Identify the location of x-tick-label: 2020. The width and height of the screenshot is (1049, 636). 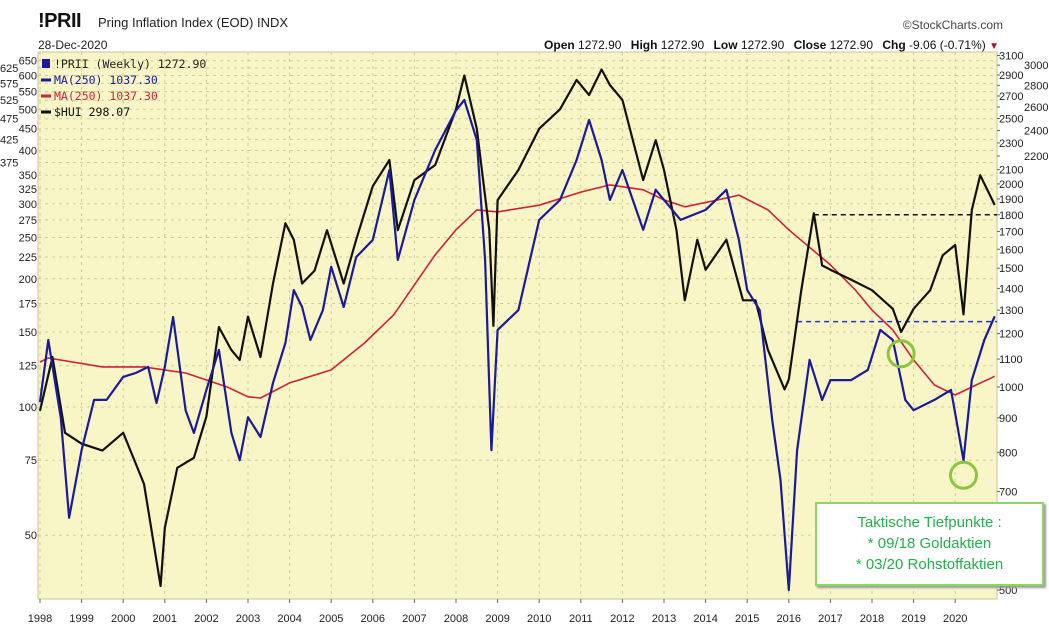
(955, 619).